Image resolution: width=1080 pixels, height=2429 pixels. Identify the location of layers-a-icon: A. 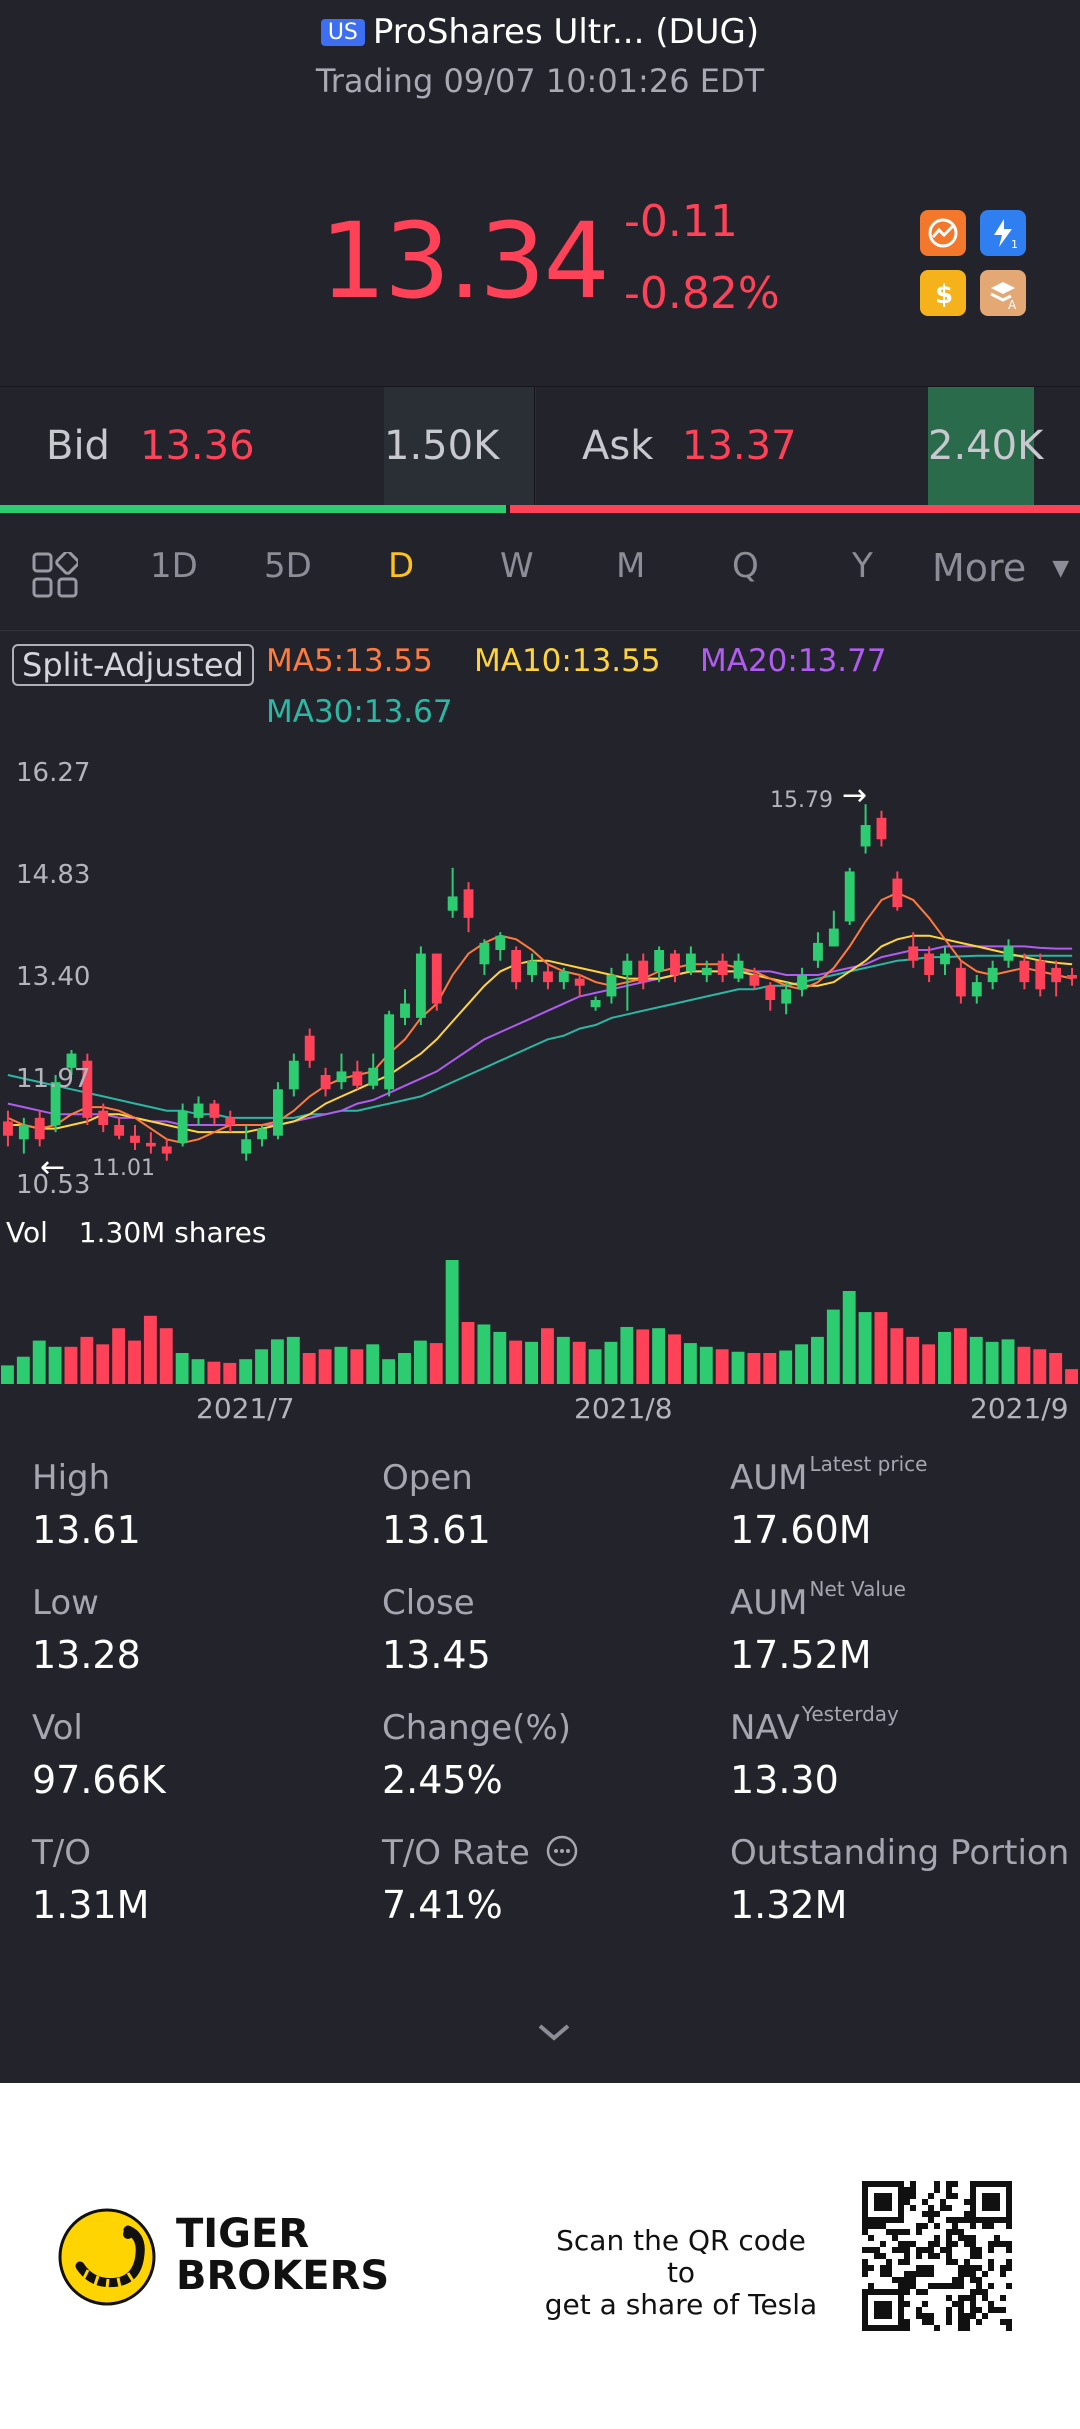
(1003, 293).